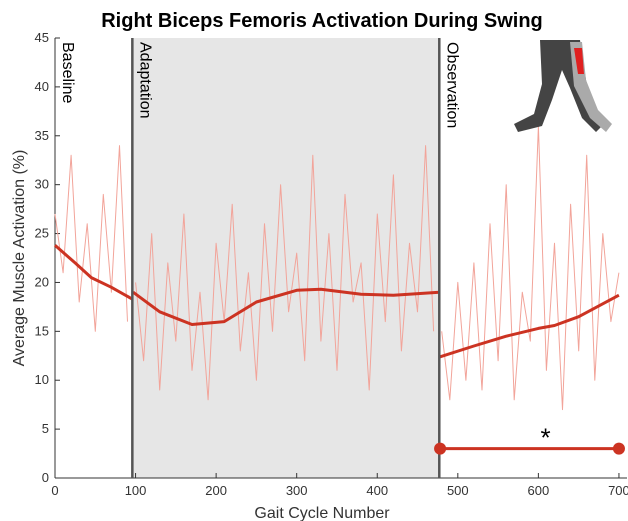 The width and height of the screenshot is (628, 521). What do you see at coordinates (42, 184) in the screenshot?
I see `y-tick-label: 30` at bounding box center [42, 184].